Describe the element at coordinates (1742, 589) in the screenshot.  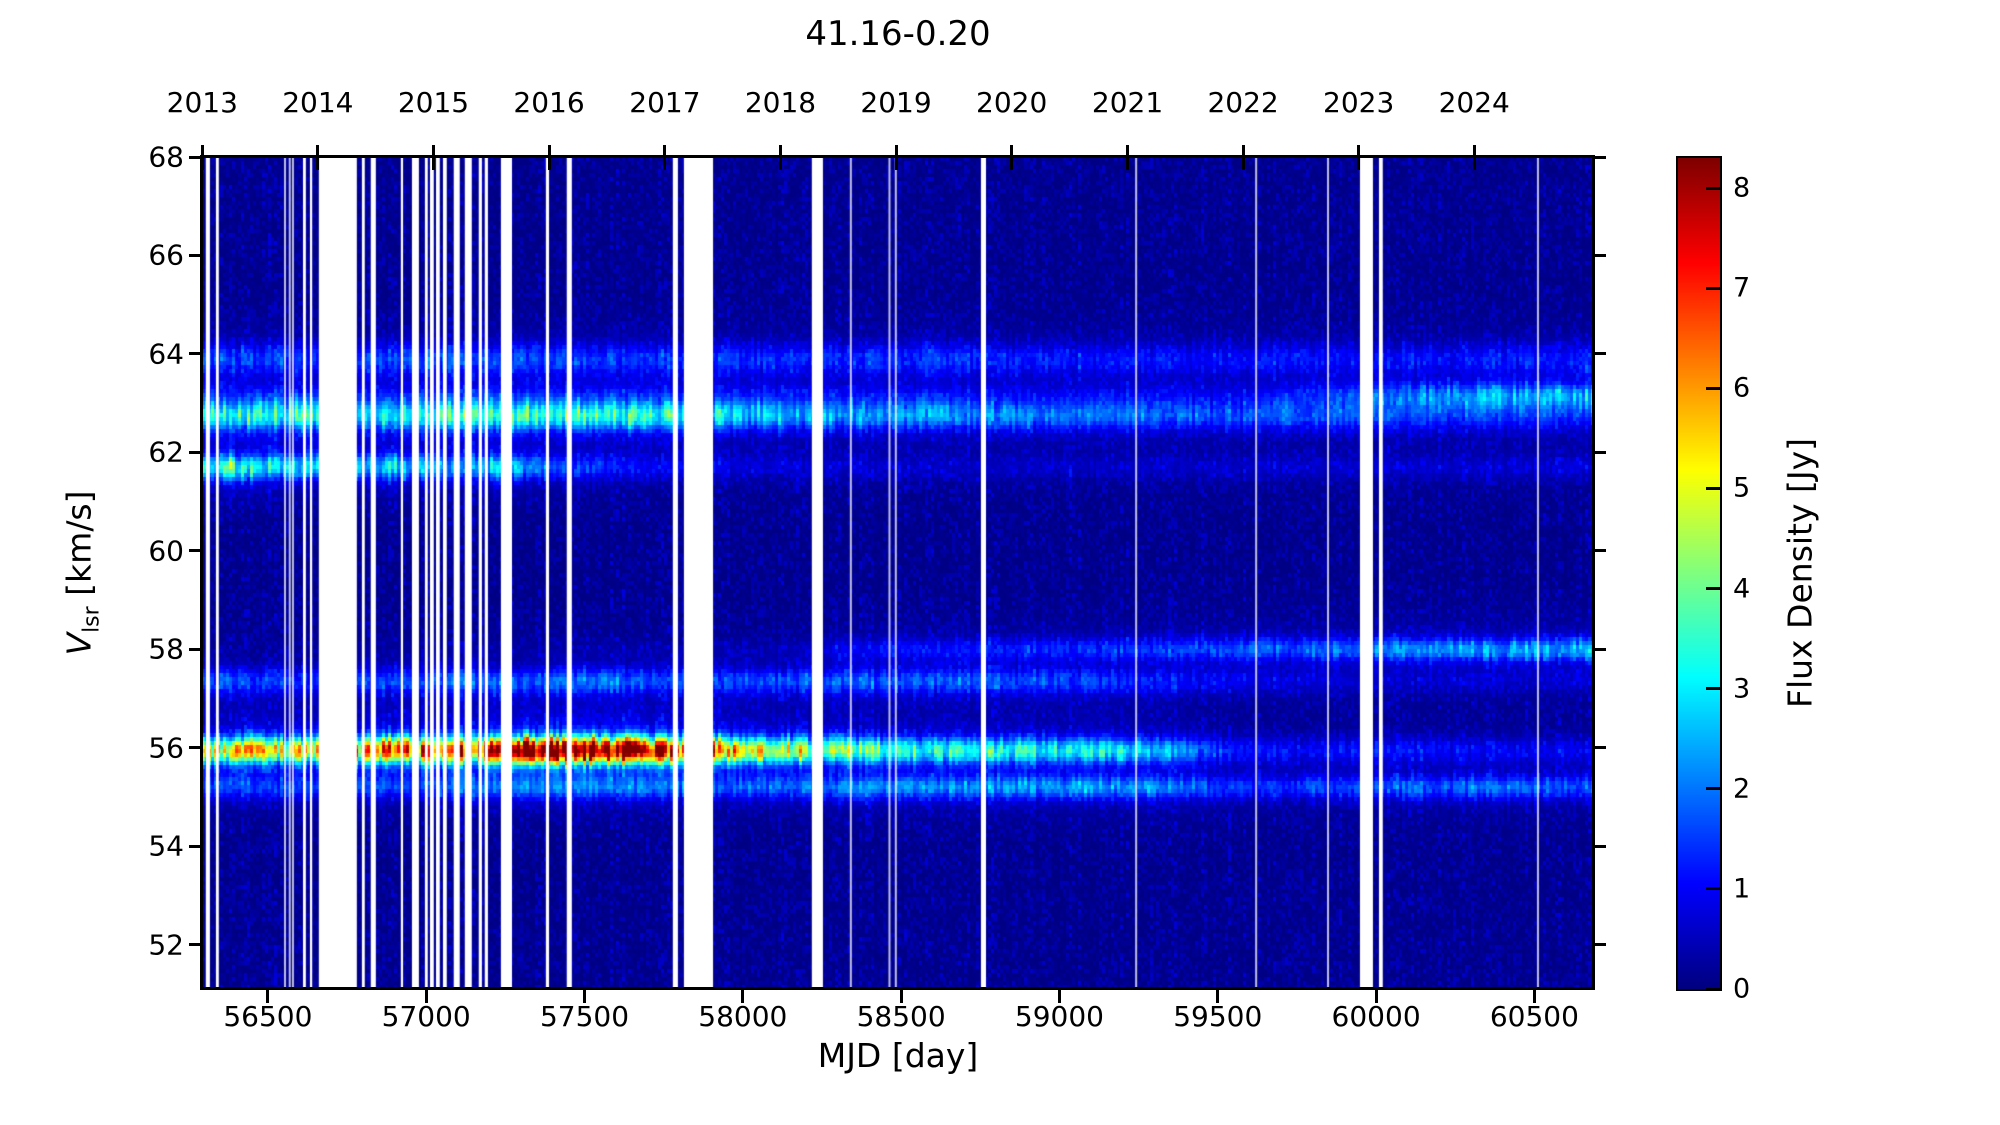
I see `colorbar-tick-label: 4` at that location.